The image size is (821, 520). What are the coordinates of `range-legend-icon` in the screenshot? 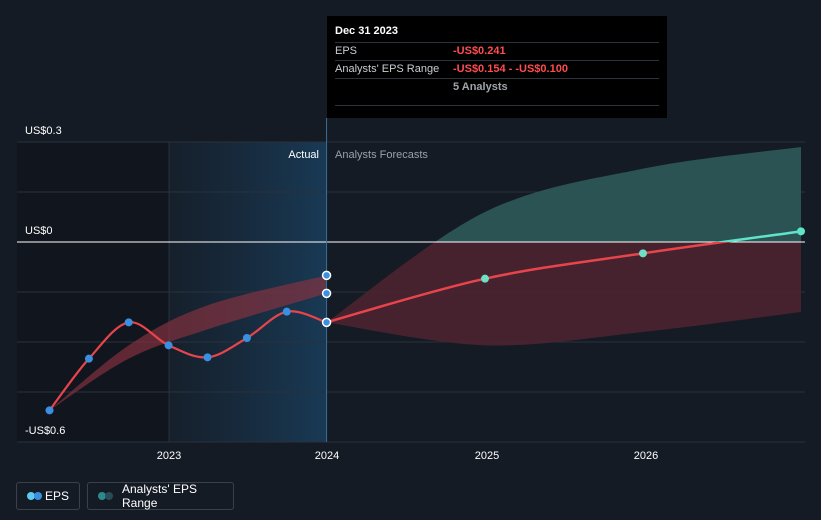 It's located at (106, 496).